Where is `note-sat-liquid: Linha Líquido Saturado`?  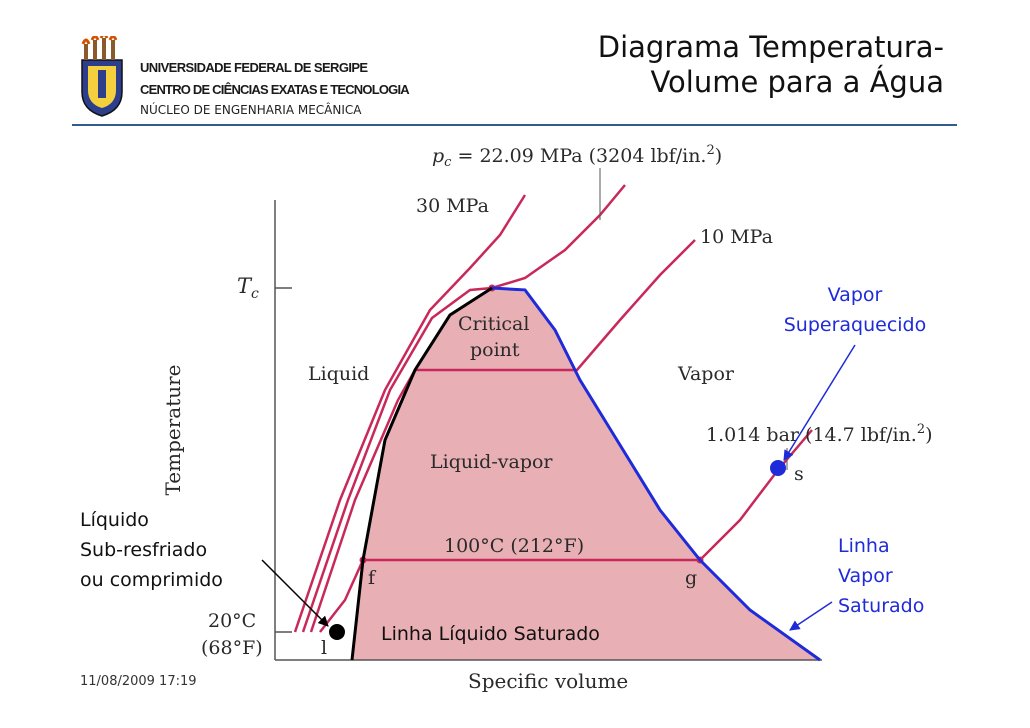
note-sat-liquid: Linha Líquido Saturado is located at coordinates (490, 634).